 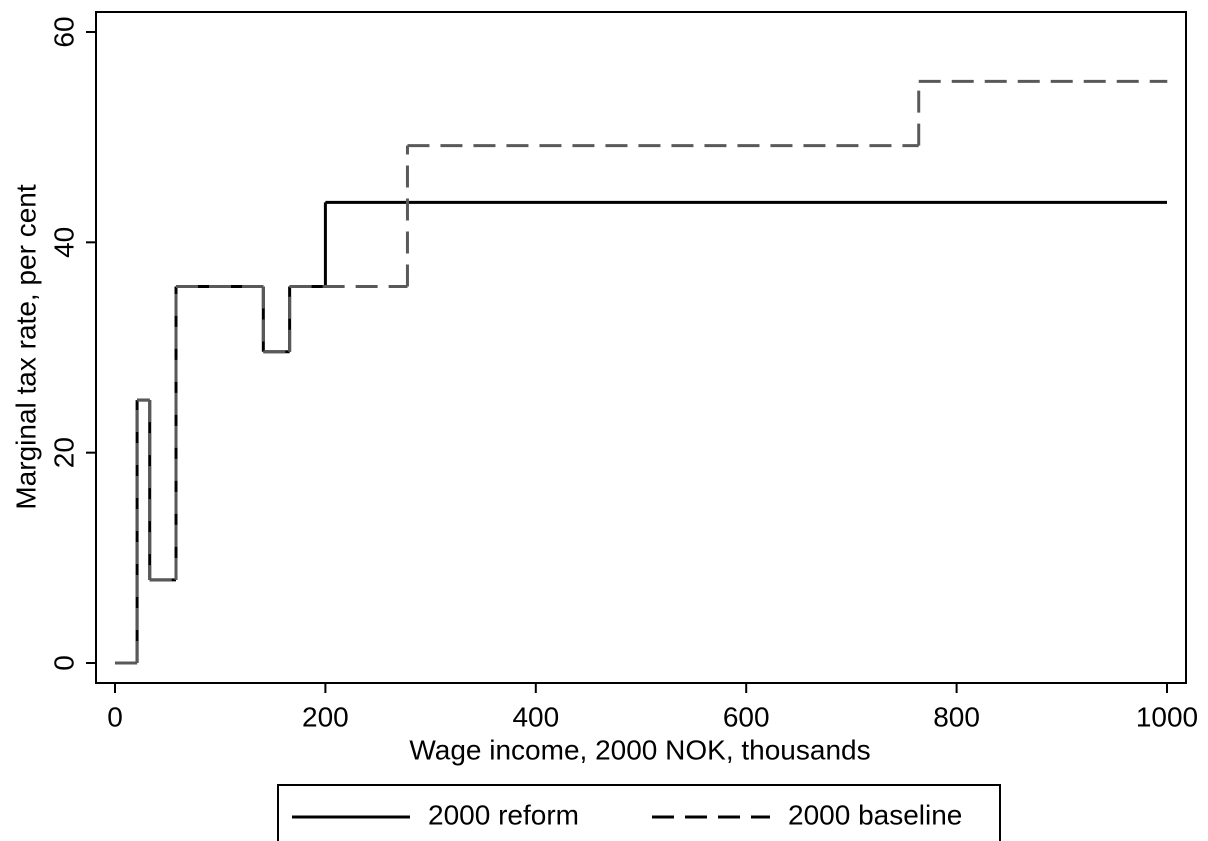 I want to click on legend-label: 2000 reform, so click(x=503, y=814).